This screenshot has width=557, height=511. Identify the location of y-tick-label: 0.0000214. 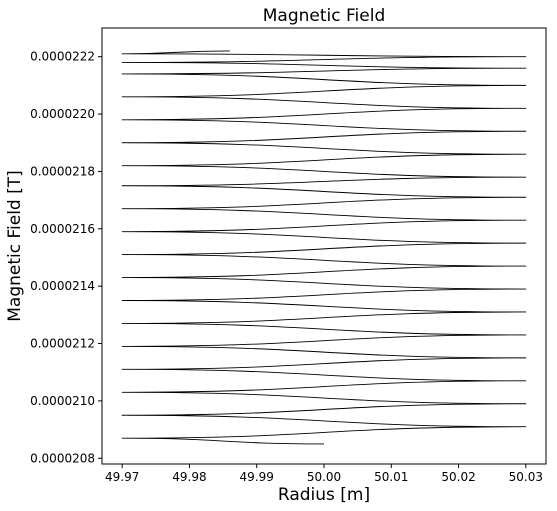
(62, 286).